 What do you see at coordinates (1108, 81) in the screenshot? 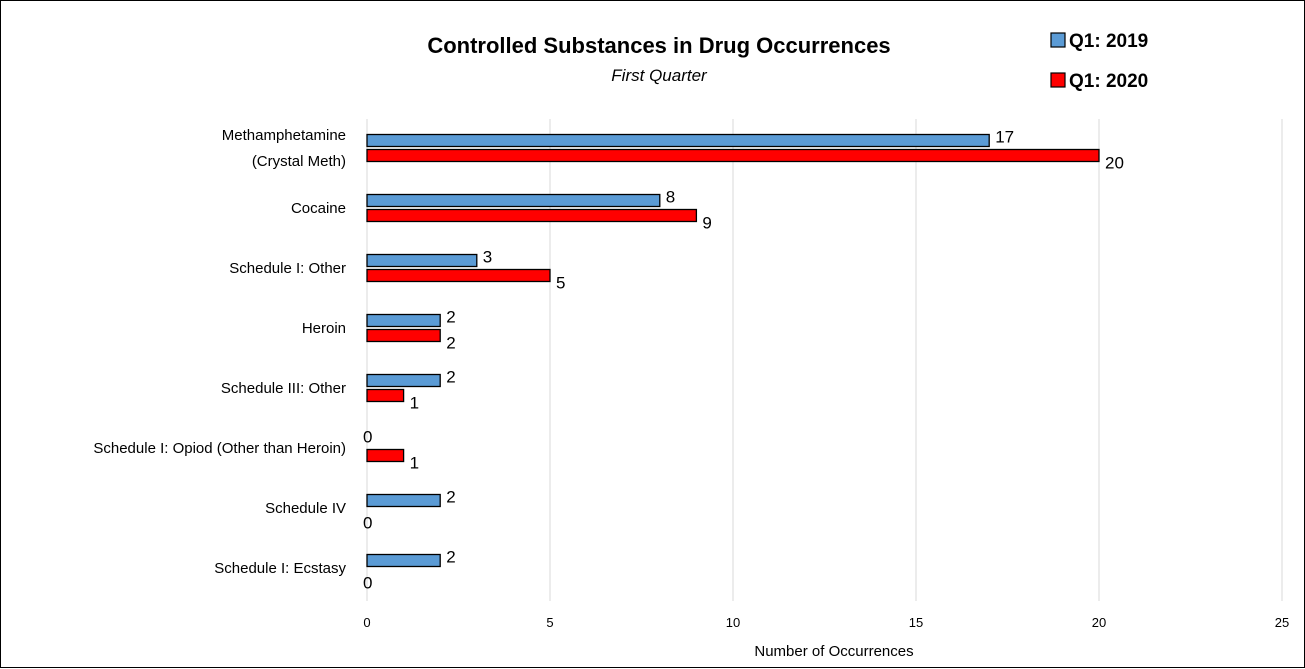
I see `legend-label: Q1: 2020` at bounding box center [1108, 81].